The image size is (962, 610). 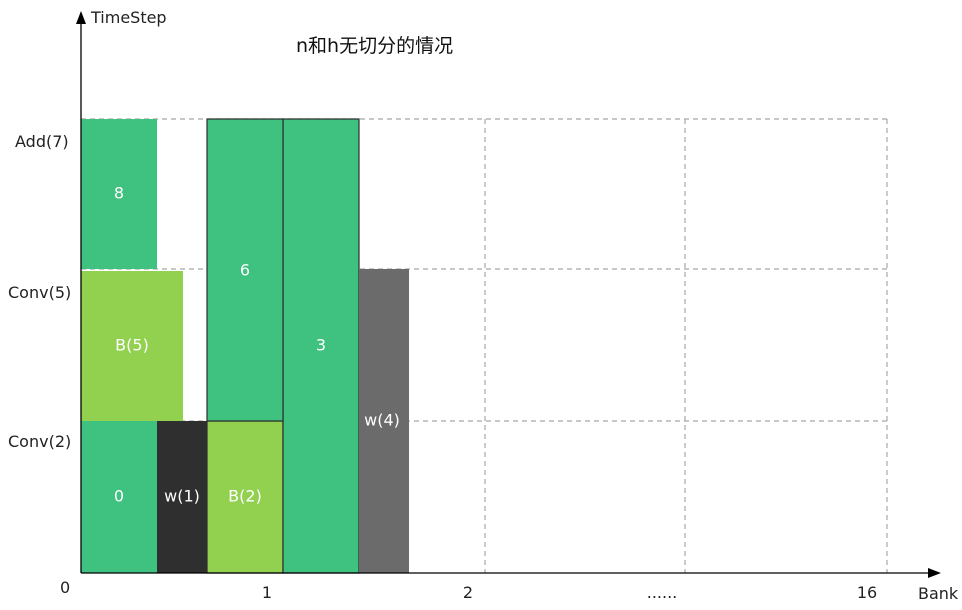 What do you see at coordinates (81, 17) in the screenshot?
I see `y-axis-arrow-icon` at bounding box center [81, 17].